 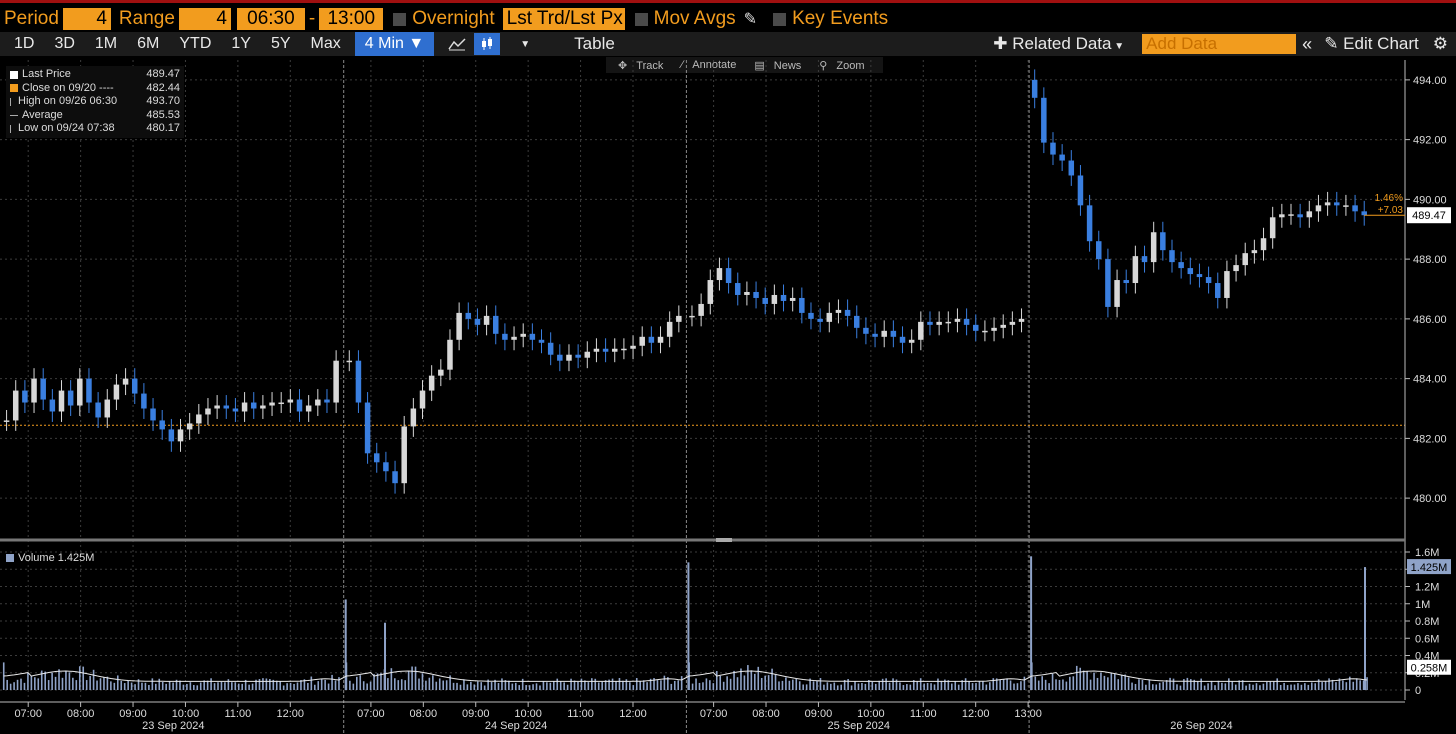 I want to click on volume-spike-bar, so click(x=1365, y=628).